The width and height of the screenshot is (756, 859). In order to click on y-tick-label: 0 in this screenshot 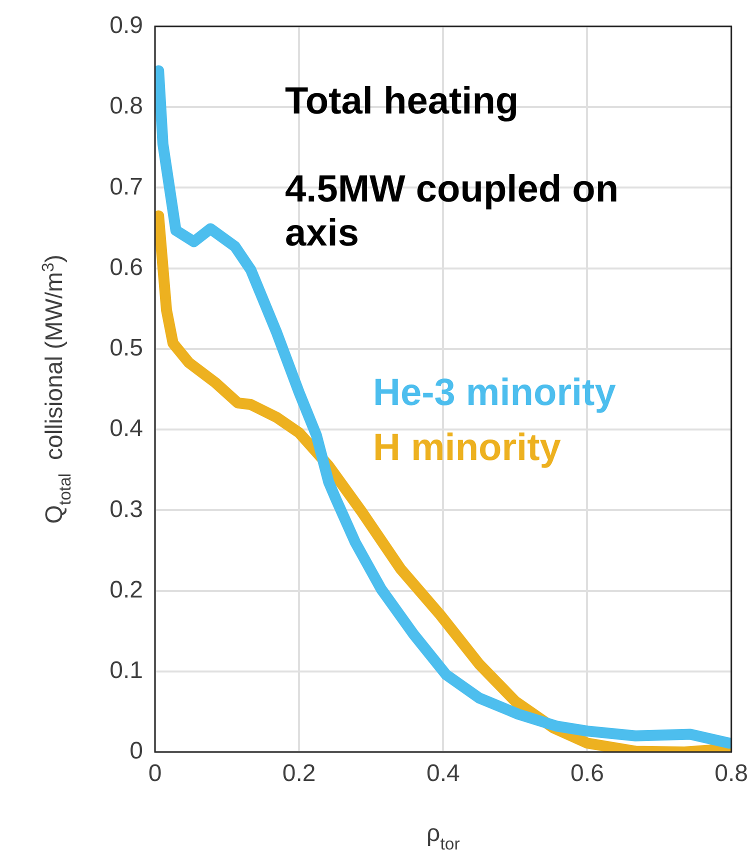, I will do `click(136, 751)`.